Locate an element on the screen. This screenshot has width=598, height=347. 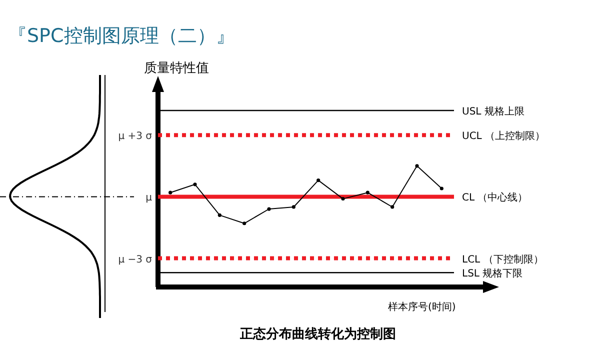
ref-line-label: LSL 规格下限 is located at coordinates (492, 274).